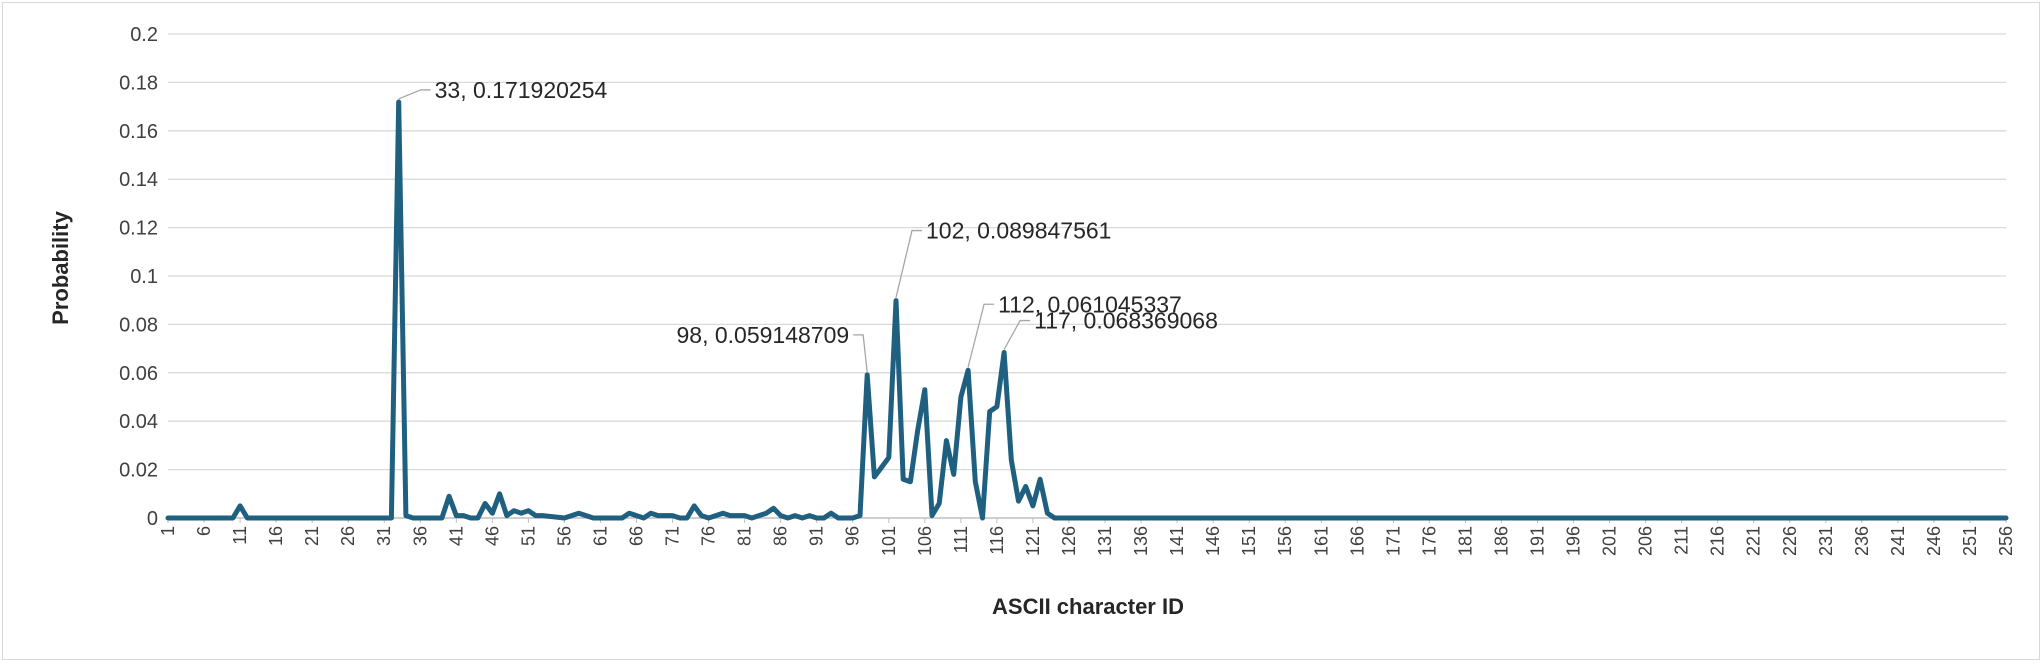 The width and height of the screenshot is (2044, 664). What do you see at coordinates (889, 541) in the screenshot?
I see `x-tick-label: 101` at bounding box center [889, 541].